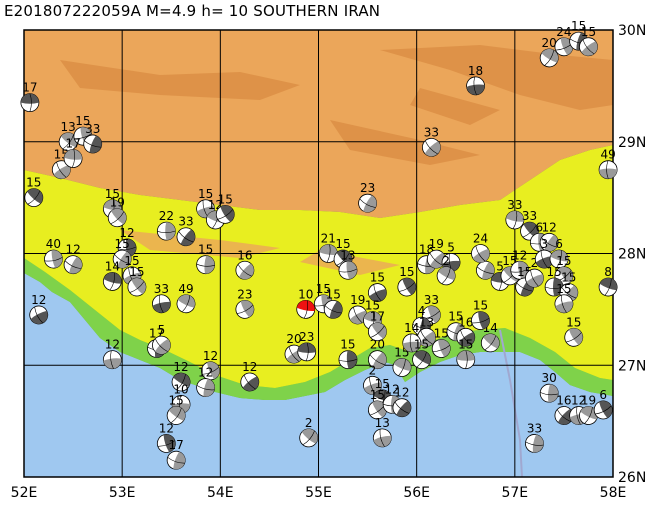 Image resolution: width=660 pixels, height=506 pixels. I want to click on border-line, so click(511, 403).